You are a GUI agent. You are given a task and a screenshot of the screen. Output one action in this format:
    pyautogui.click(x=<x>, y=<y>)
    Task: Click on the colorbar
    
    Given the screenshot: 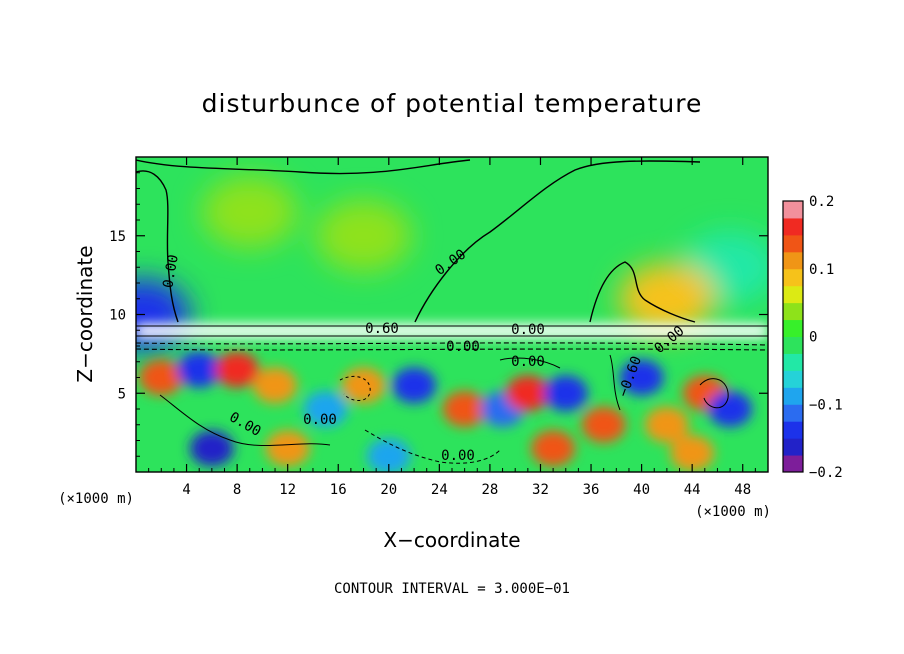 What is the action you would take?
    pyautogui.click(x=793, y=336)
    